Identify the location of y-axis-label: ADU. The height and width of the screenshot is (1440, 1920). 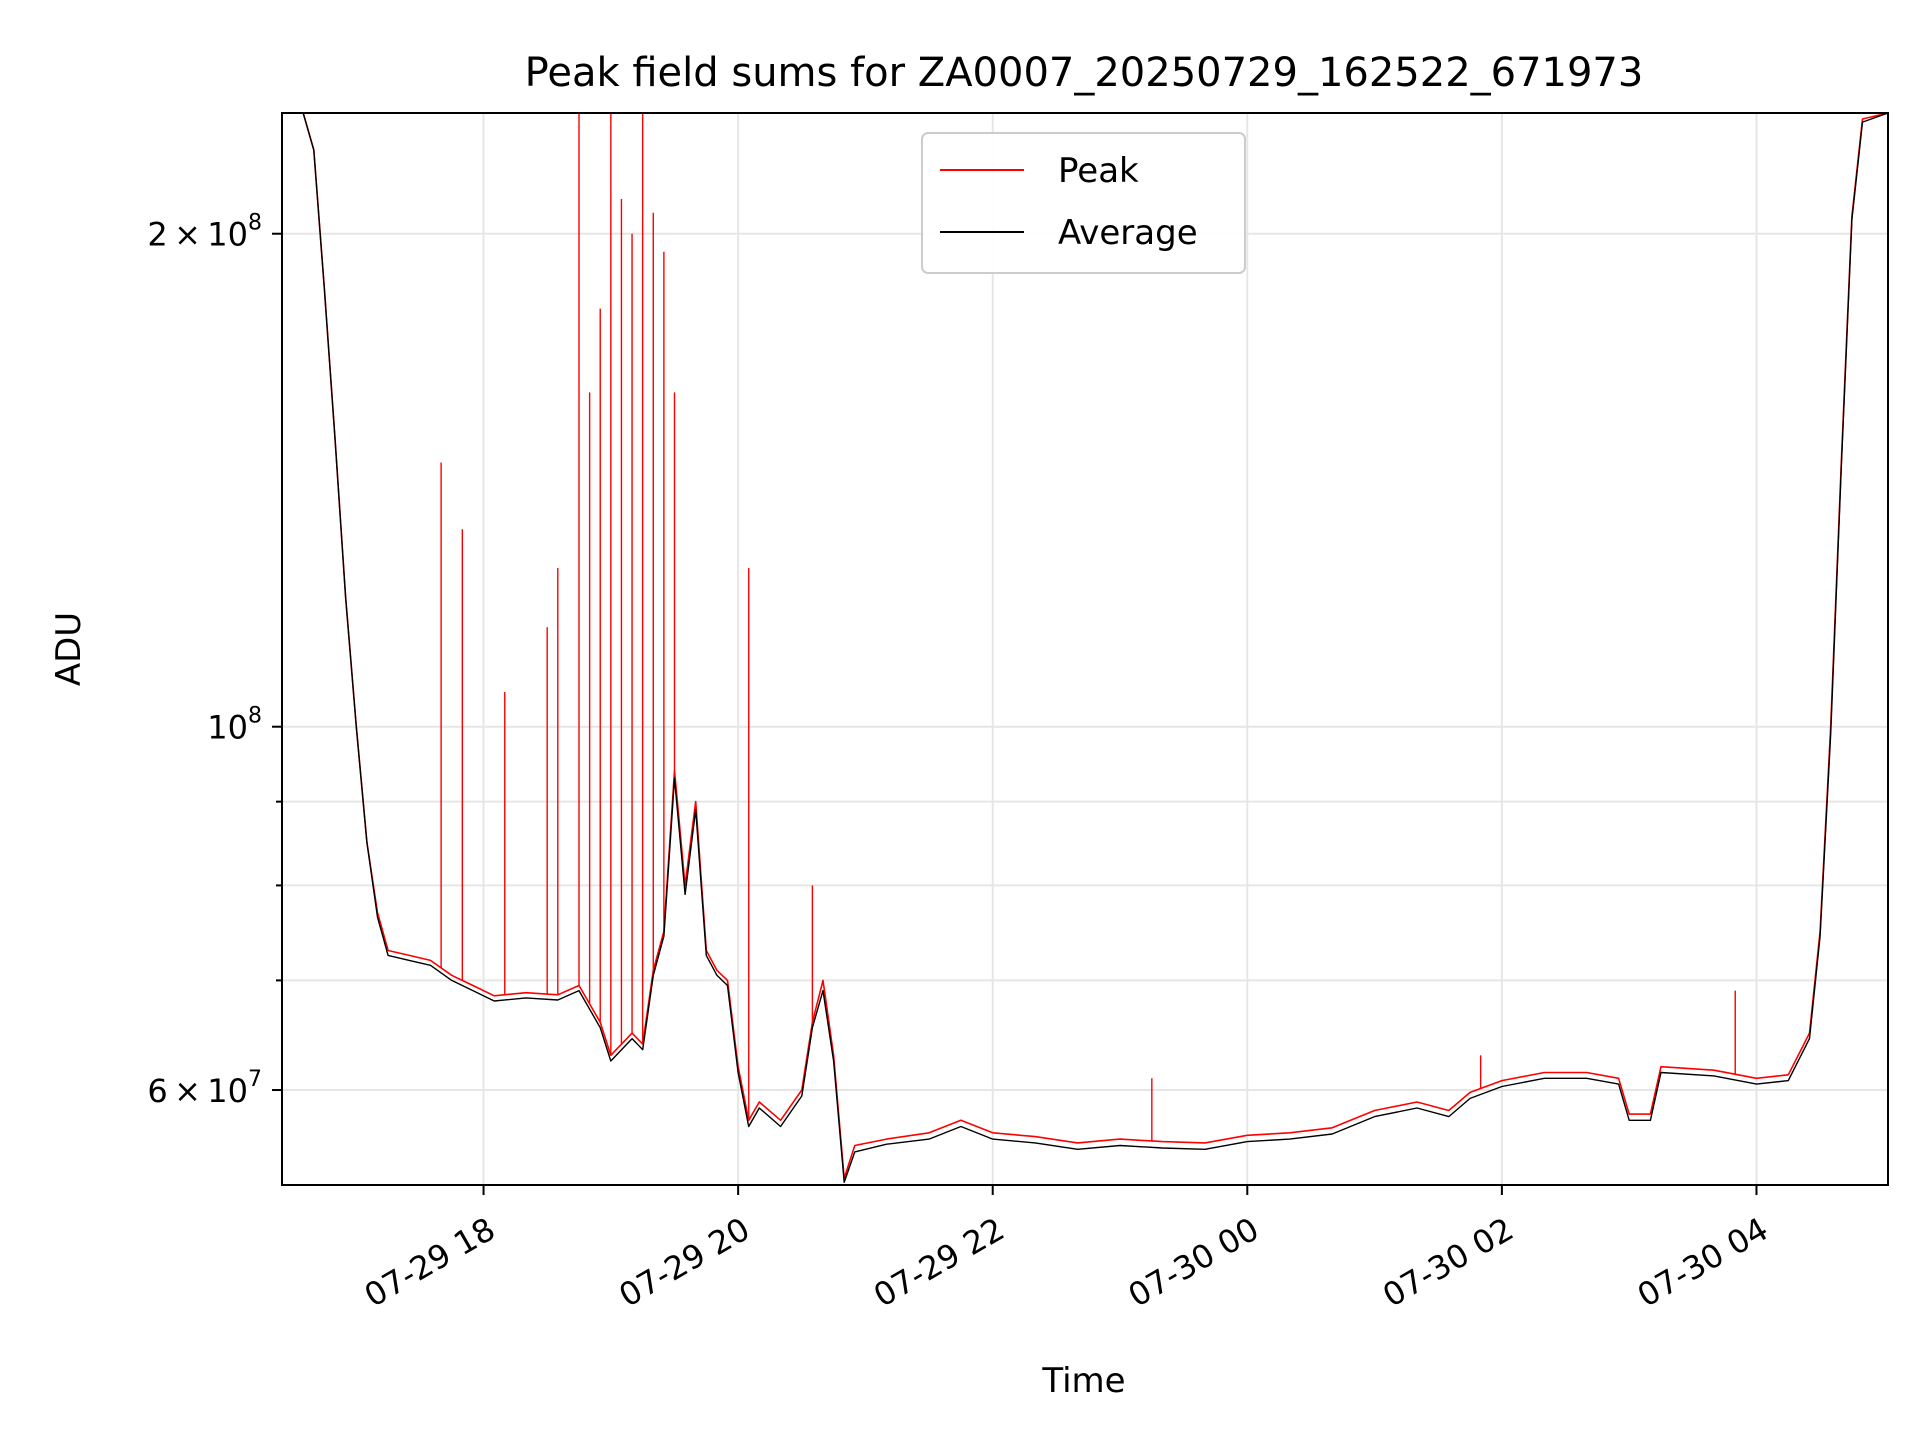
(69, 649).